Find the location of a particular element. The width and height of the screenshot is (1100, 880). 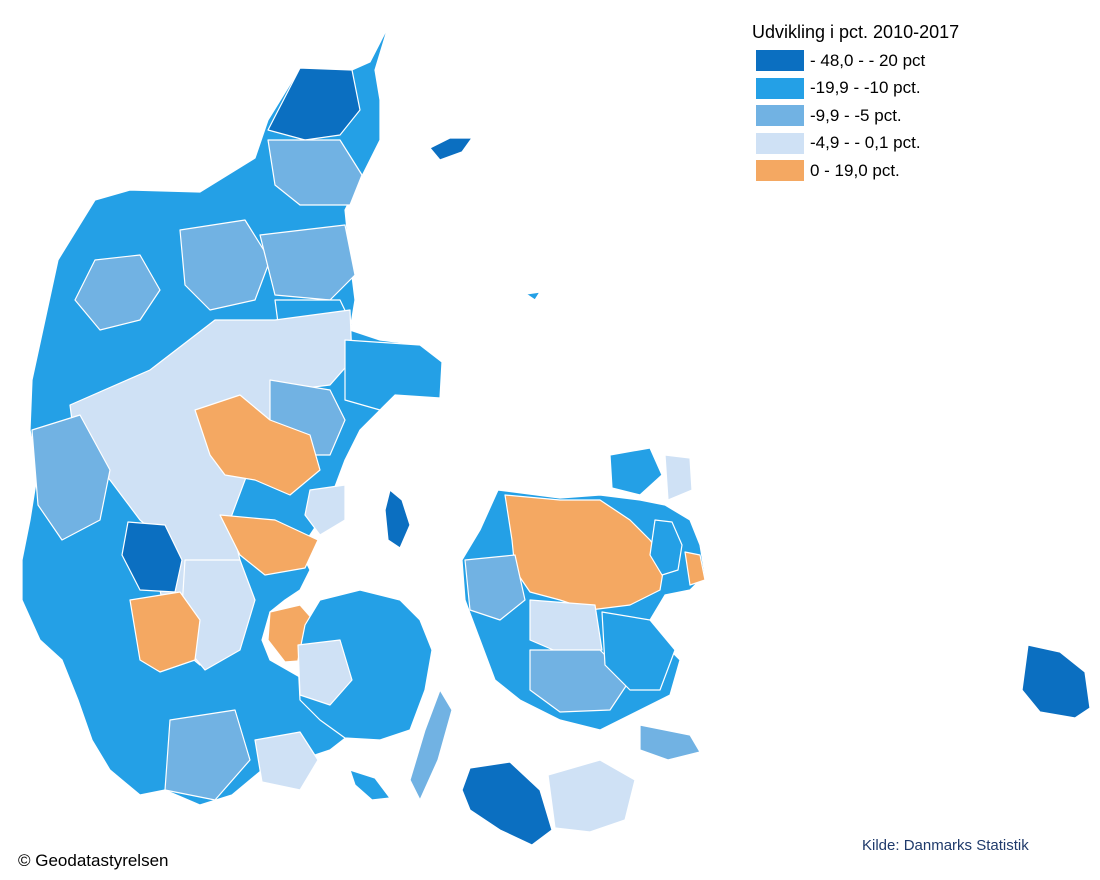

copyright-credit: © Geodatastyrelsen is located at coordinates (93, 860).